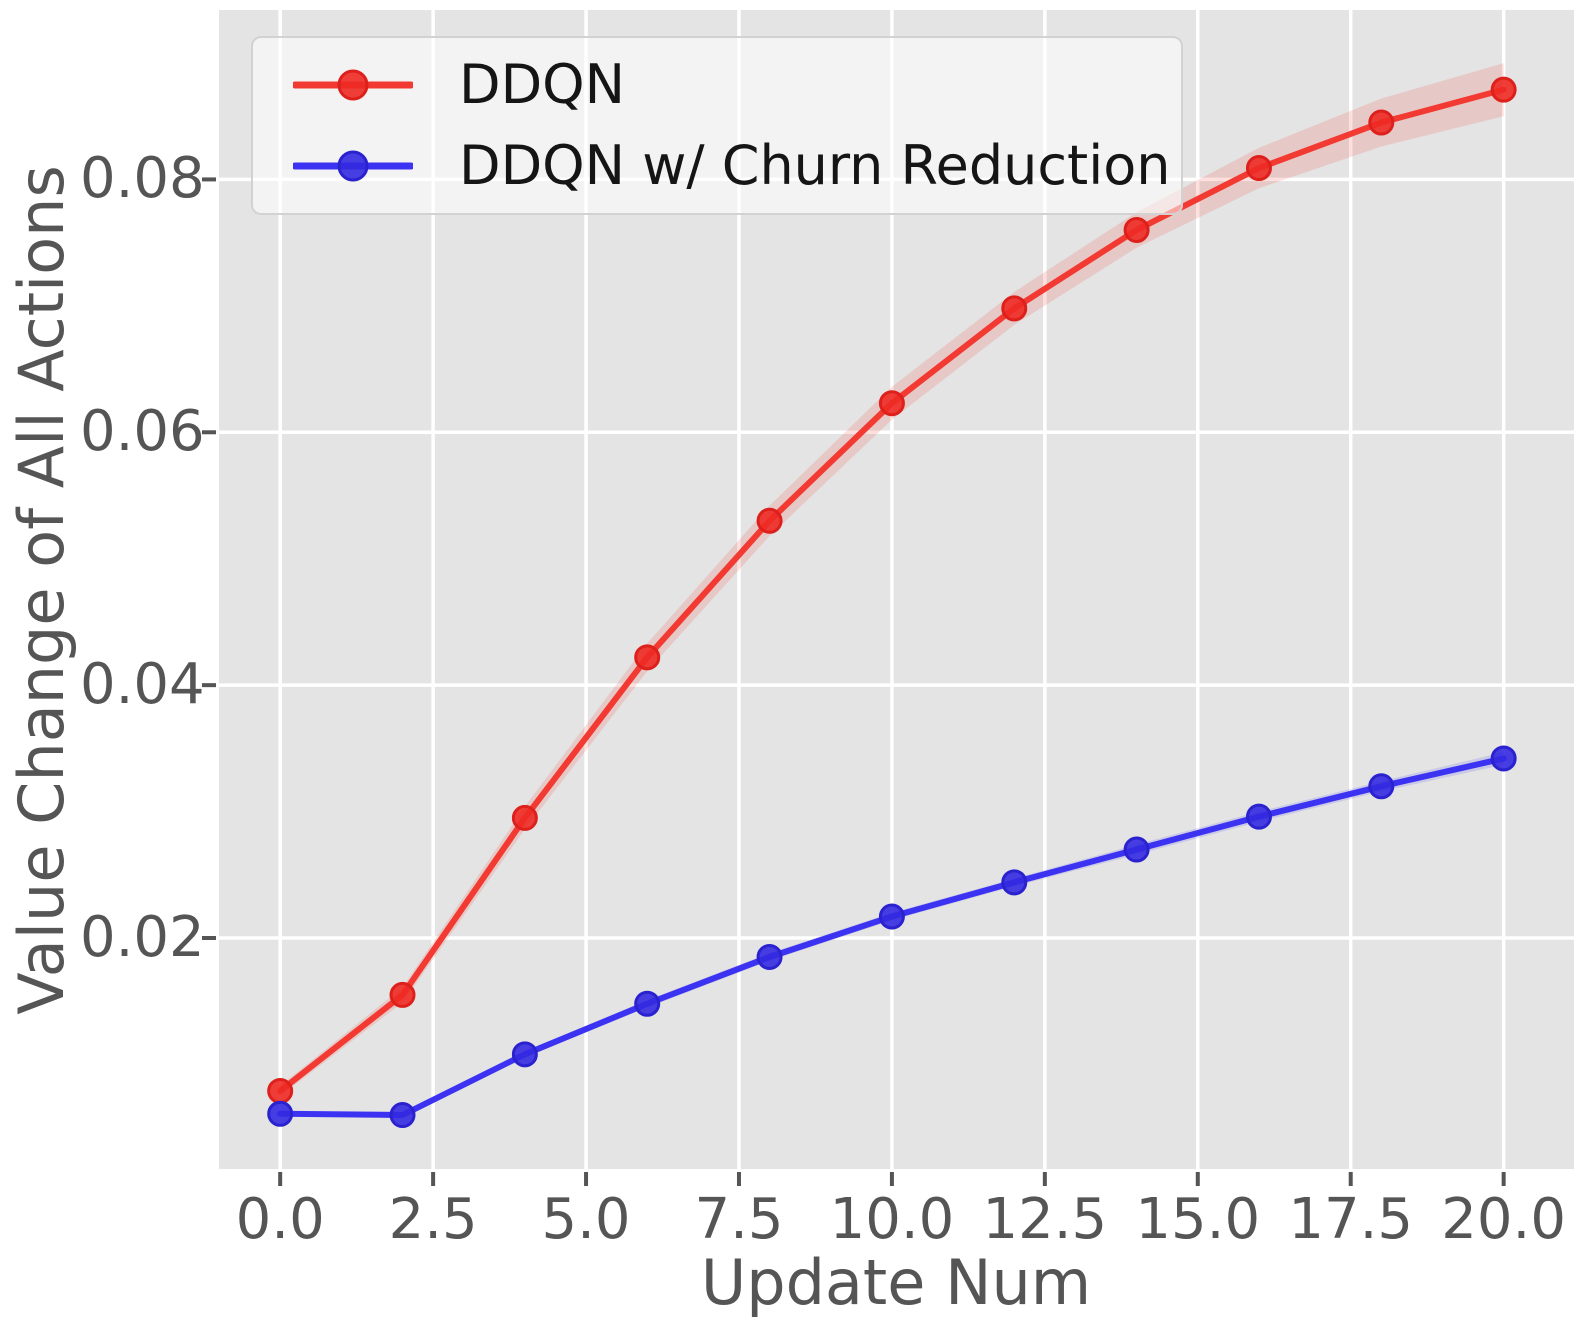 Image resolution: width=1579 pixels, height=1325 pixels. Describe the element at coordinates (142, 685) in the screenshot. I see `y-tick-label: 0.04` at that location.